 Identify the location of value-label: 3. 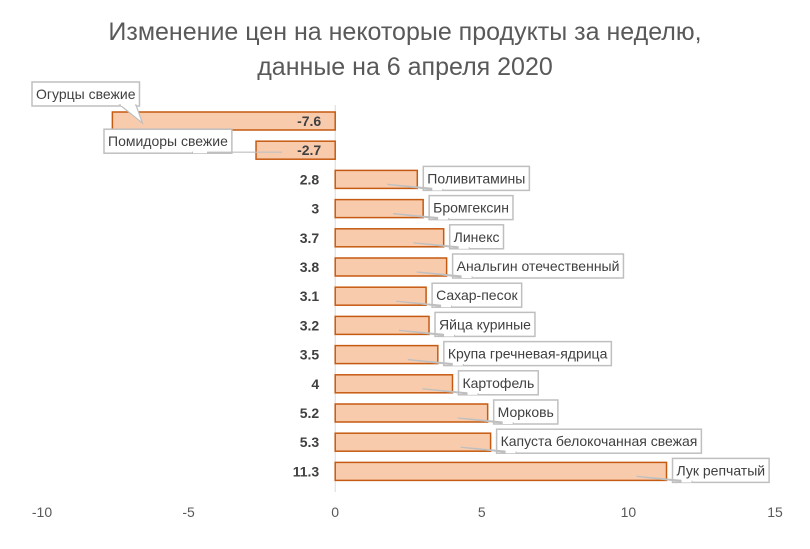
(315, 209).